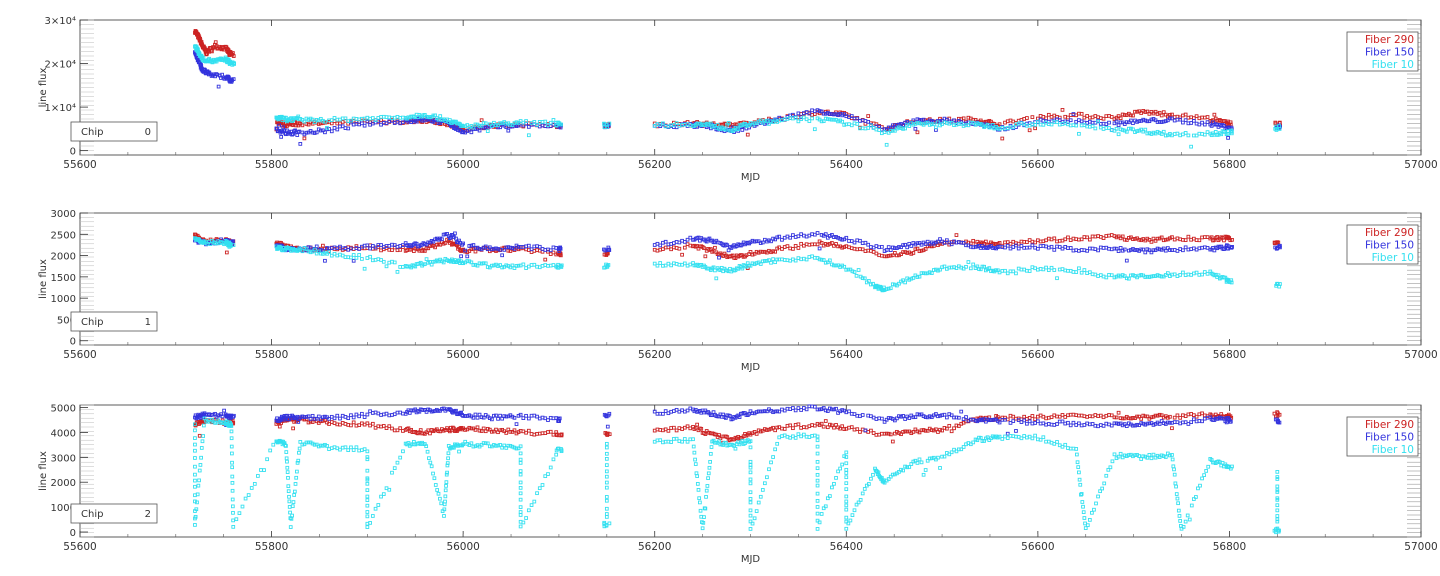 The width and height of the screenshot is (1440, 576). What do you see at coordinates (654, 355) in the screenshot?
I see `x-tick-label: 56200` at bounding box center [654, 355].